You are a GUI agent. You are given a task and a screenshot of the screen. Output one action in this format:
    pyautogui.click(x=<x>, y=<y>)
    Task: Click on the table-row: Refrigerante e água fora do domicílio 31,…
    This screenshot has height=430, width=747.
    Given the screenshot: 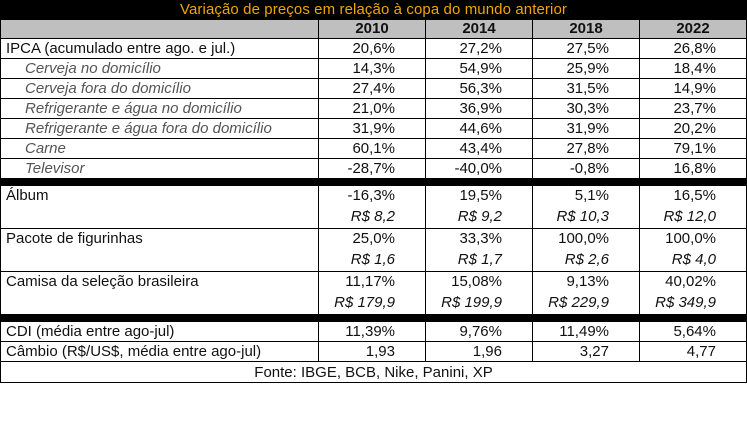 What is the action you would take?
    pyautogui.click(x=373, y=128)
    